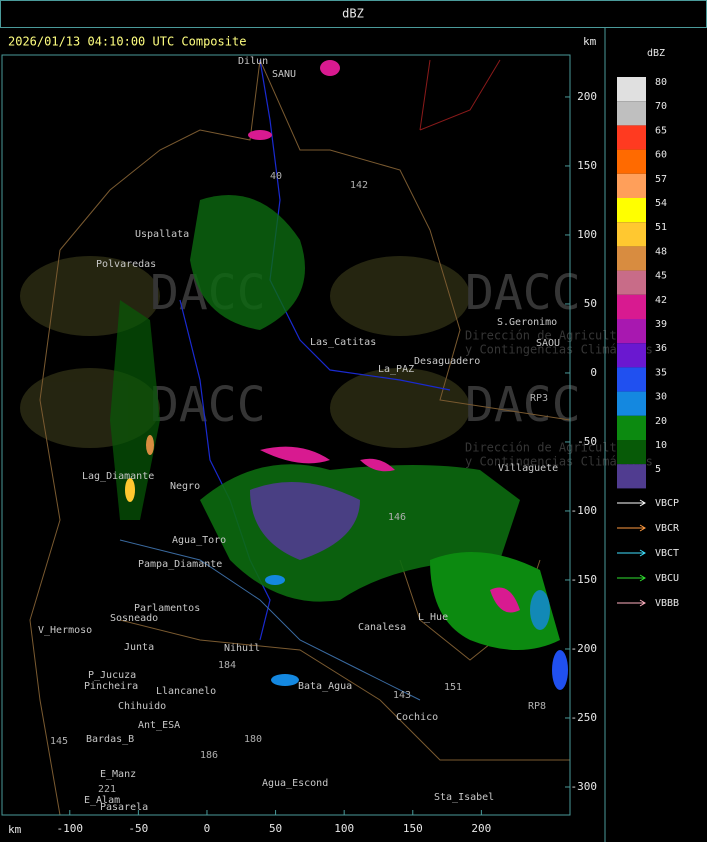 Image resolution: width=707 pixels, height=842 pixels. Describe the element at coordinates (110, 739) in the screenshot. I see `place-label: Bardas_B` at that location.